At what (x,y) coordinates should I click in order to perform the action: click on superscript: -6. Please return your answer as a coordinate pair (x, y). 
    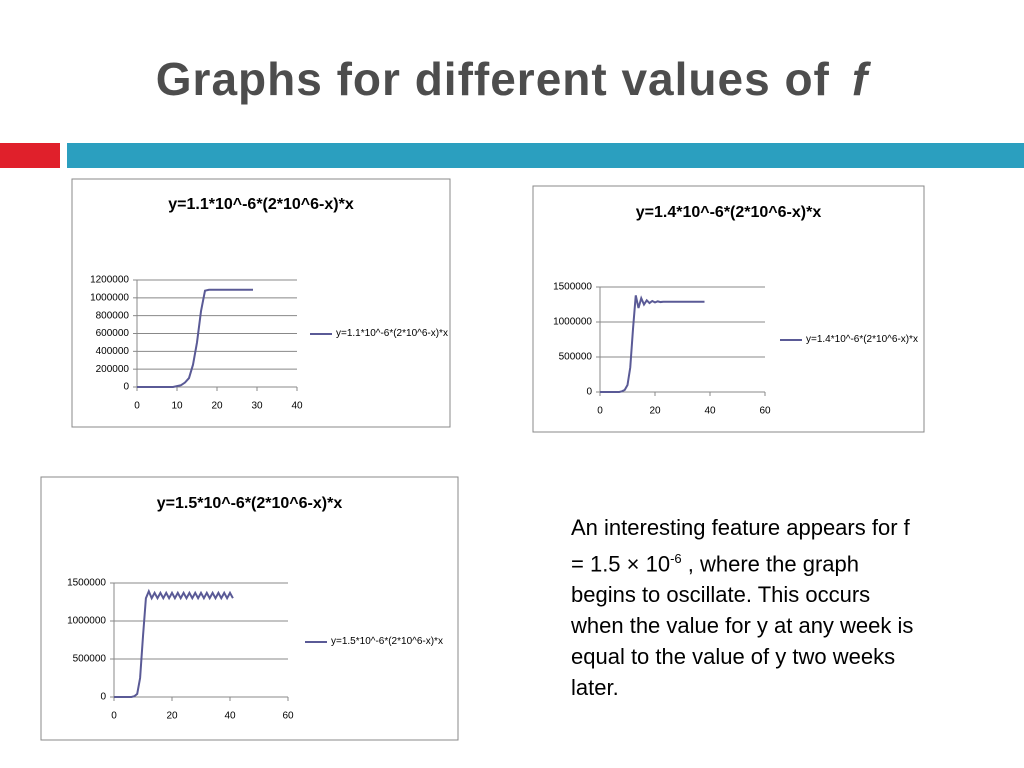
    Looking at the image, I should click on (676, 558).